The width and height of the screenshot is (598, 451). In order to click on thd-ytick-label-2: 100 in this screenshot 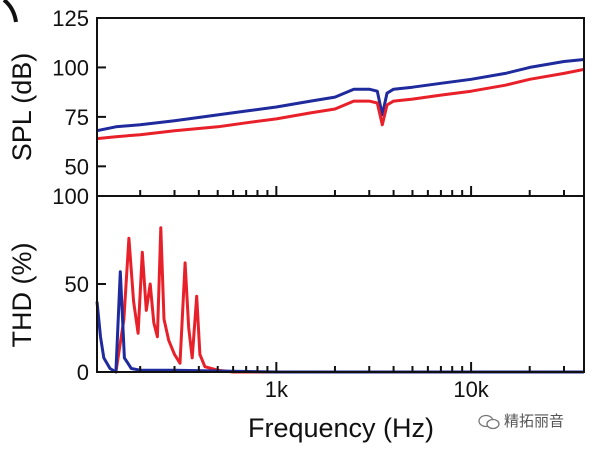, I will do `click(70, 196)`.